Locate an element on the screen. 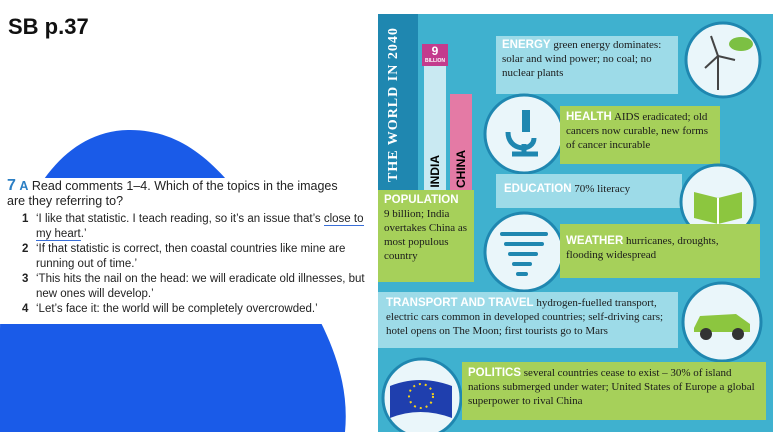 The image size is (773, 432). nine-billion-badge: 9 BILLION is located at coordinates (435, 55).